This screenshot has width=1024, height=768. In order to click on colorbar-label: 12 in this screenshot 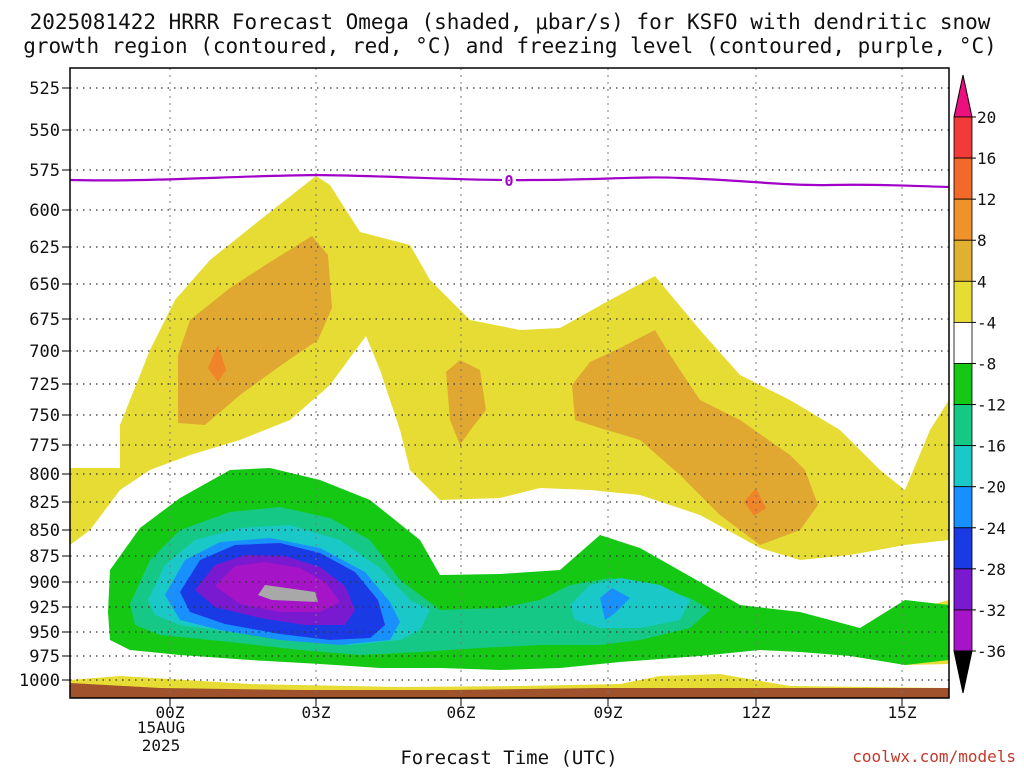, I will do `click(986, 199)`.